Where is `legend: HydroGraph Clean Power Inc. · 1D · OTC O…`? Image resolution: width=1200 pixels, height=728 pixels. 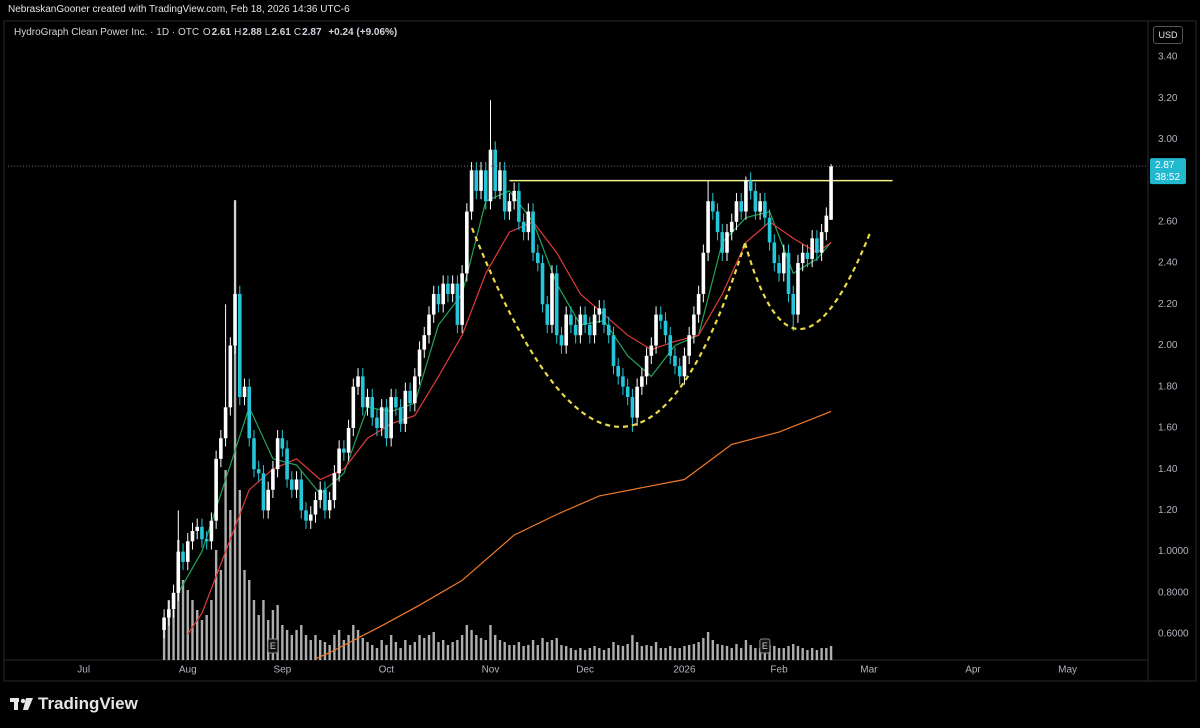
legend: HydroGraph Clean Power Inc. · 1D · OTC O… is located at coordinates (207, 32).